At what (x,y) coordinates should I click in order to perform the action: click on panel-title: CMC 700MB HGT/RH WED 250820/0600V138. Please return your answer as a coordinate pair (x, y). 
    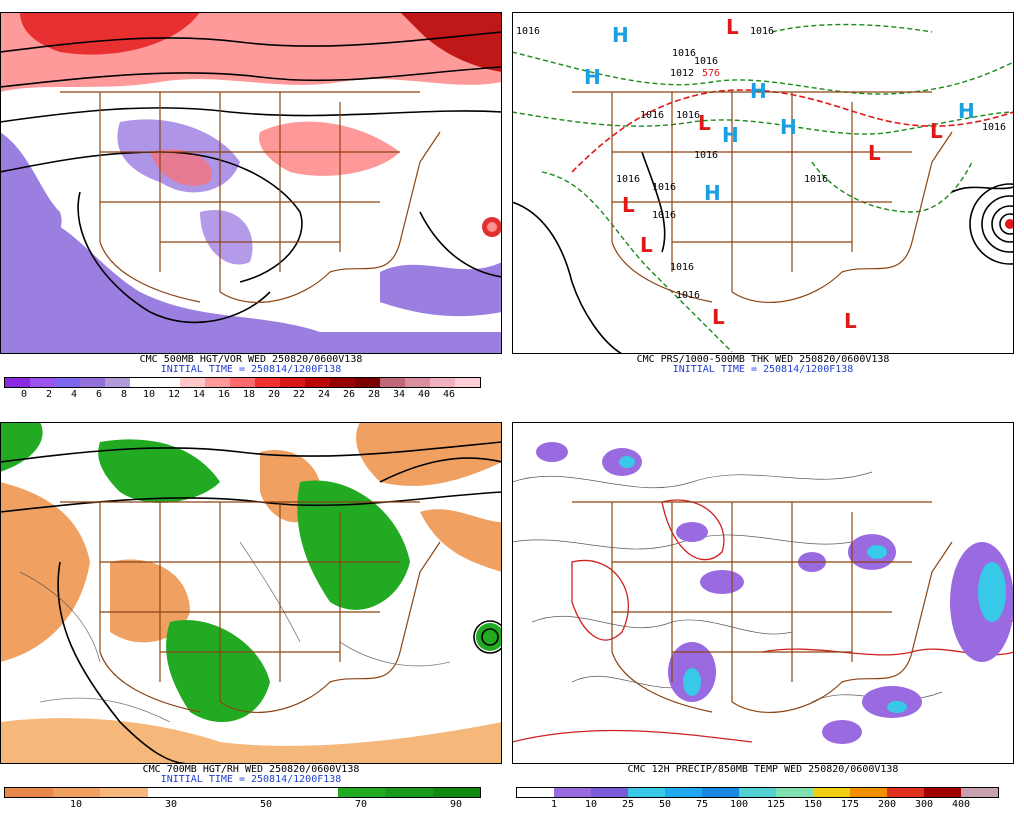
    Looking at the image, I should click on (251, 769).